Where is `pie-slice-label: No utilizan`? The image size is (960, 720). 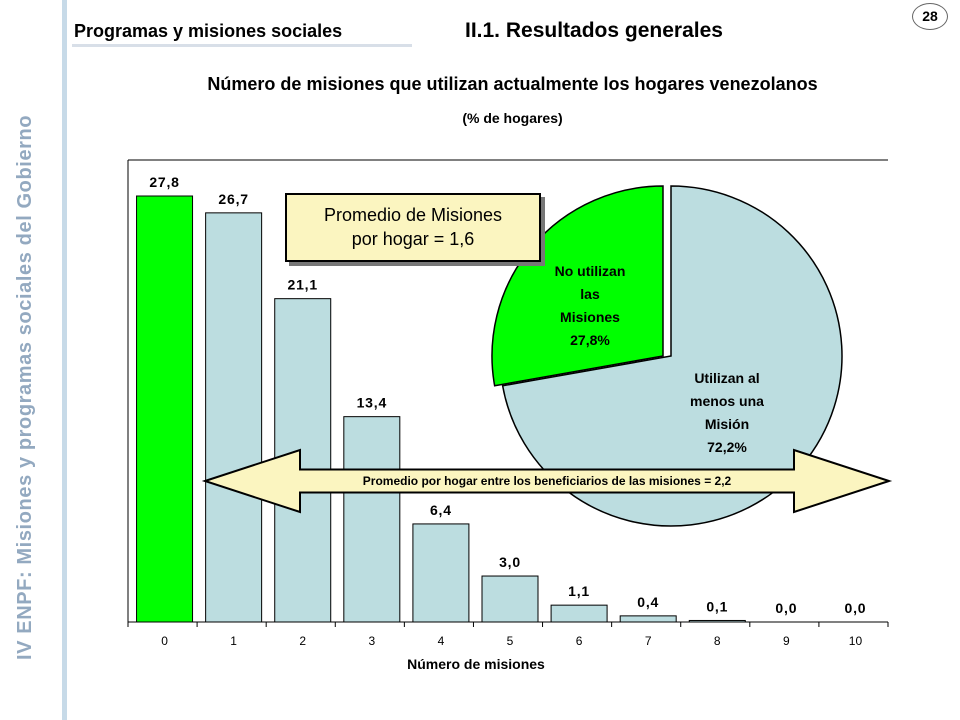
pie-slice-label: No utilizan is located at coordinates (590, 271).